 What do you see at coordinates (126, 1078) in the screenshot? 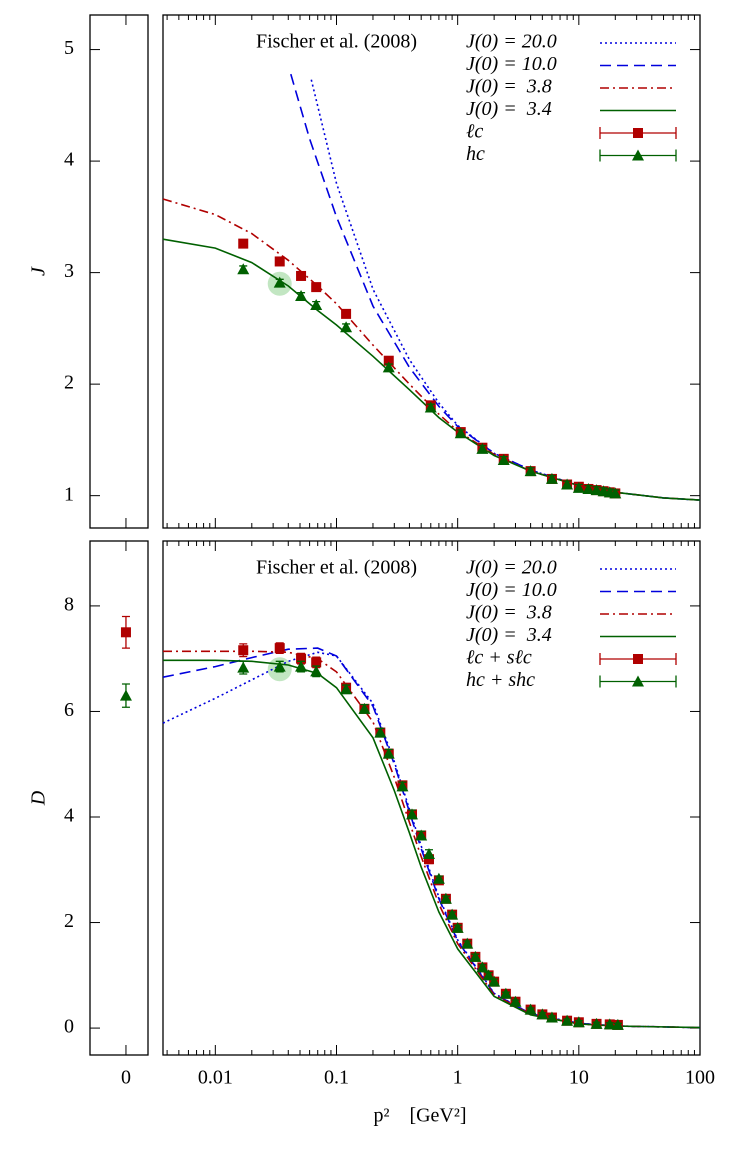
I see `x-tick-label: 0` at bounding box center [126, 1078].